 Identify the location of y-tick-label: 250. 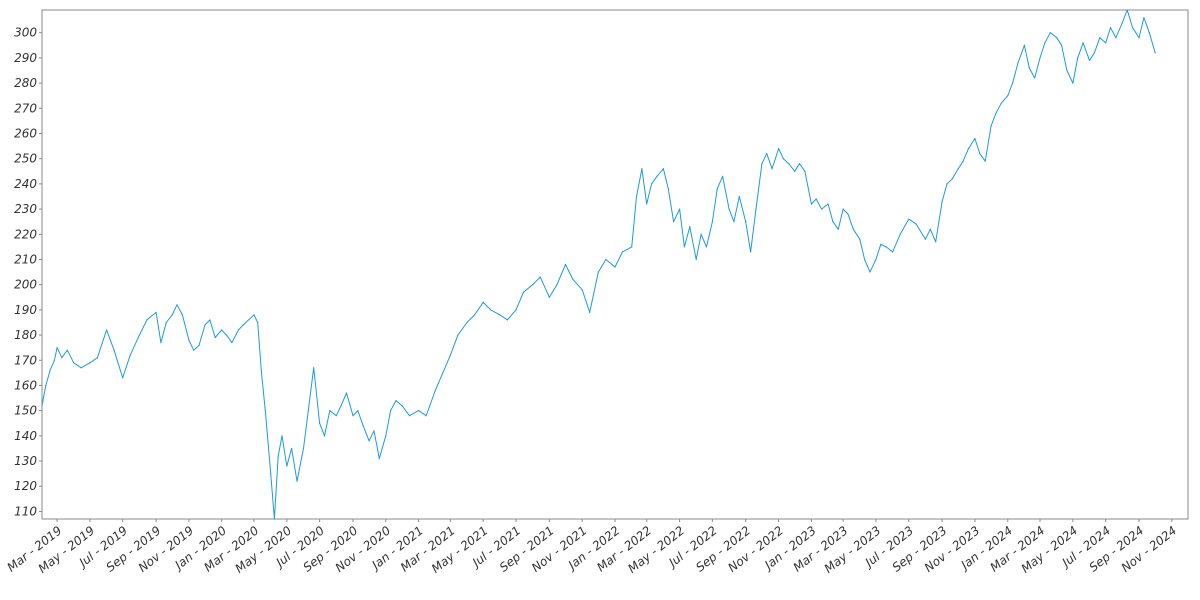
(25, 159).